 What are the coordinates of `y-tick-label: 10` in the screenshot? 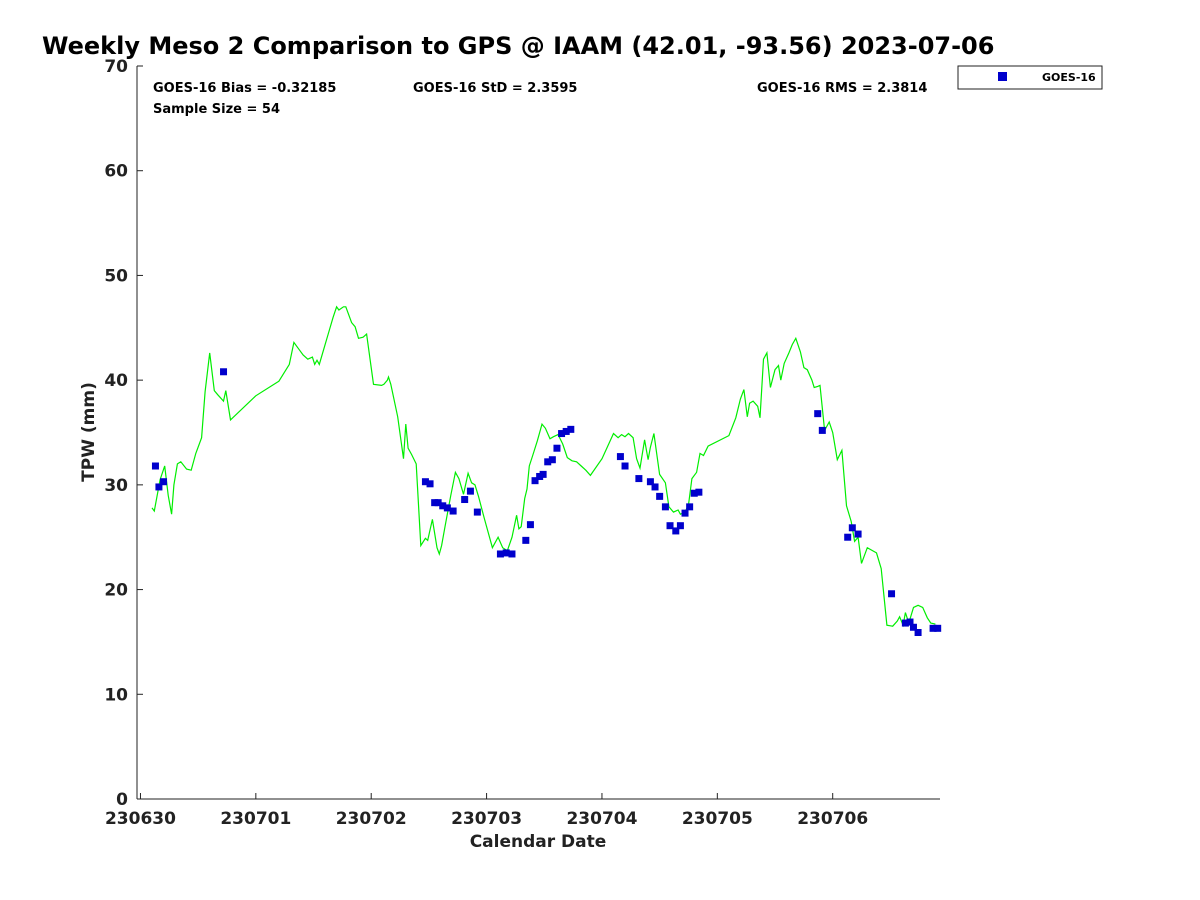 It's located at (116, 695).